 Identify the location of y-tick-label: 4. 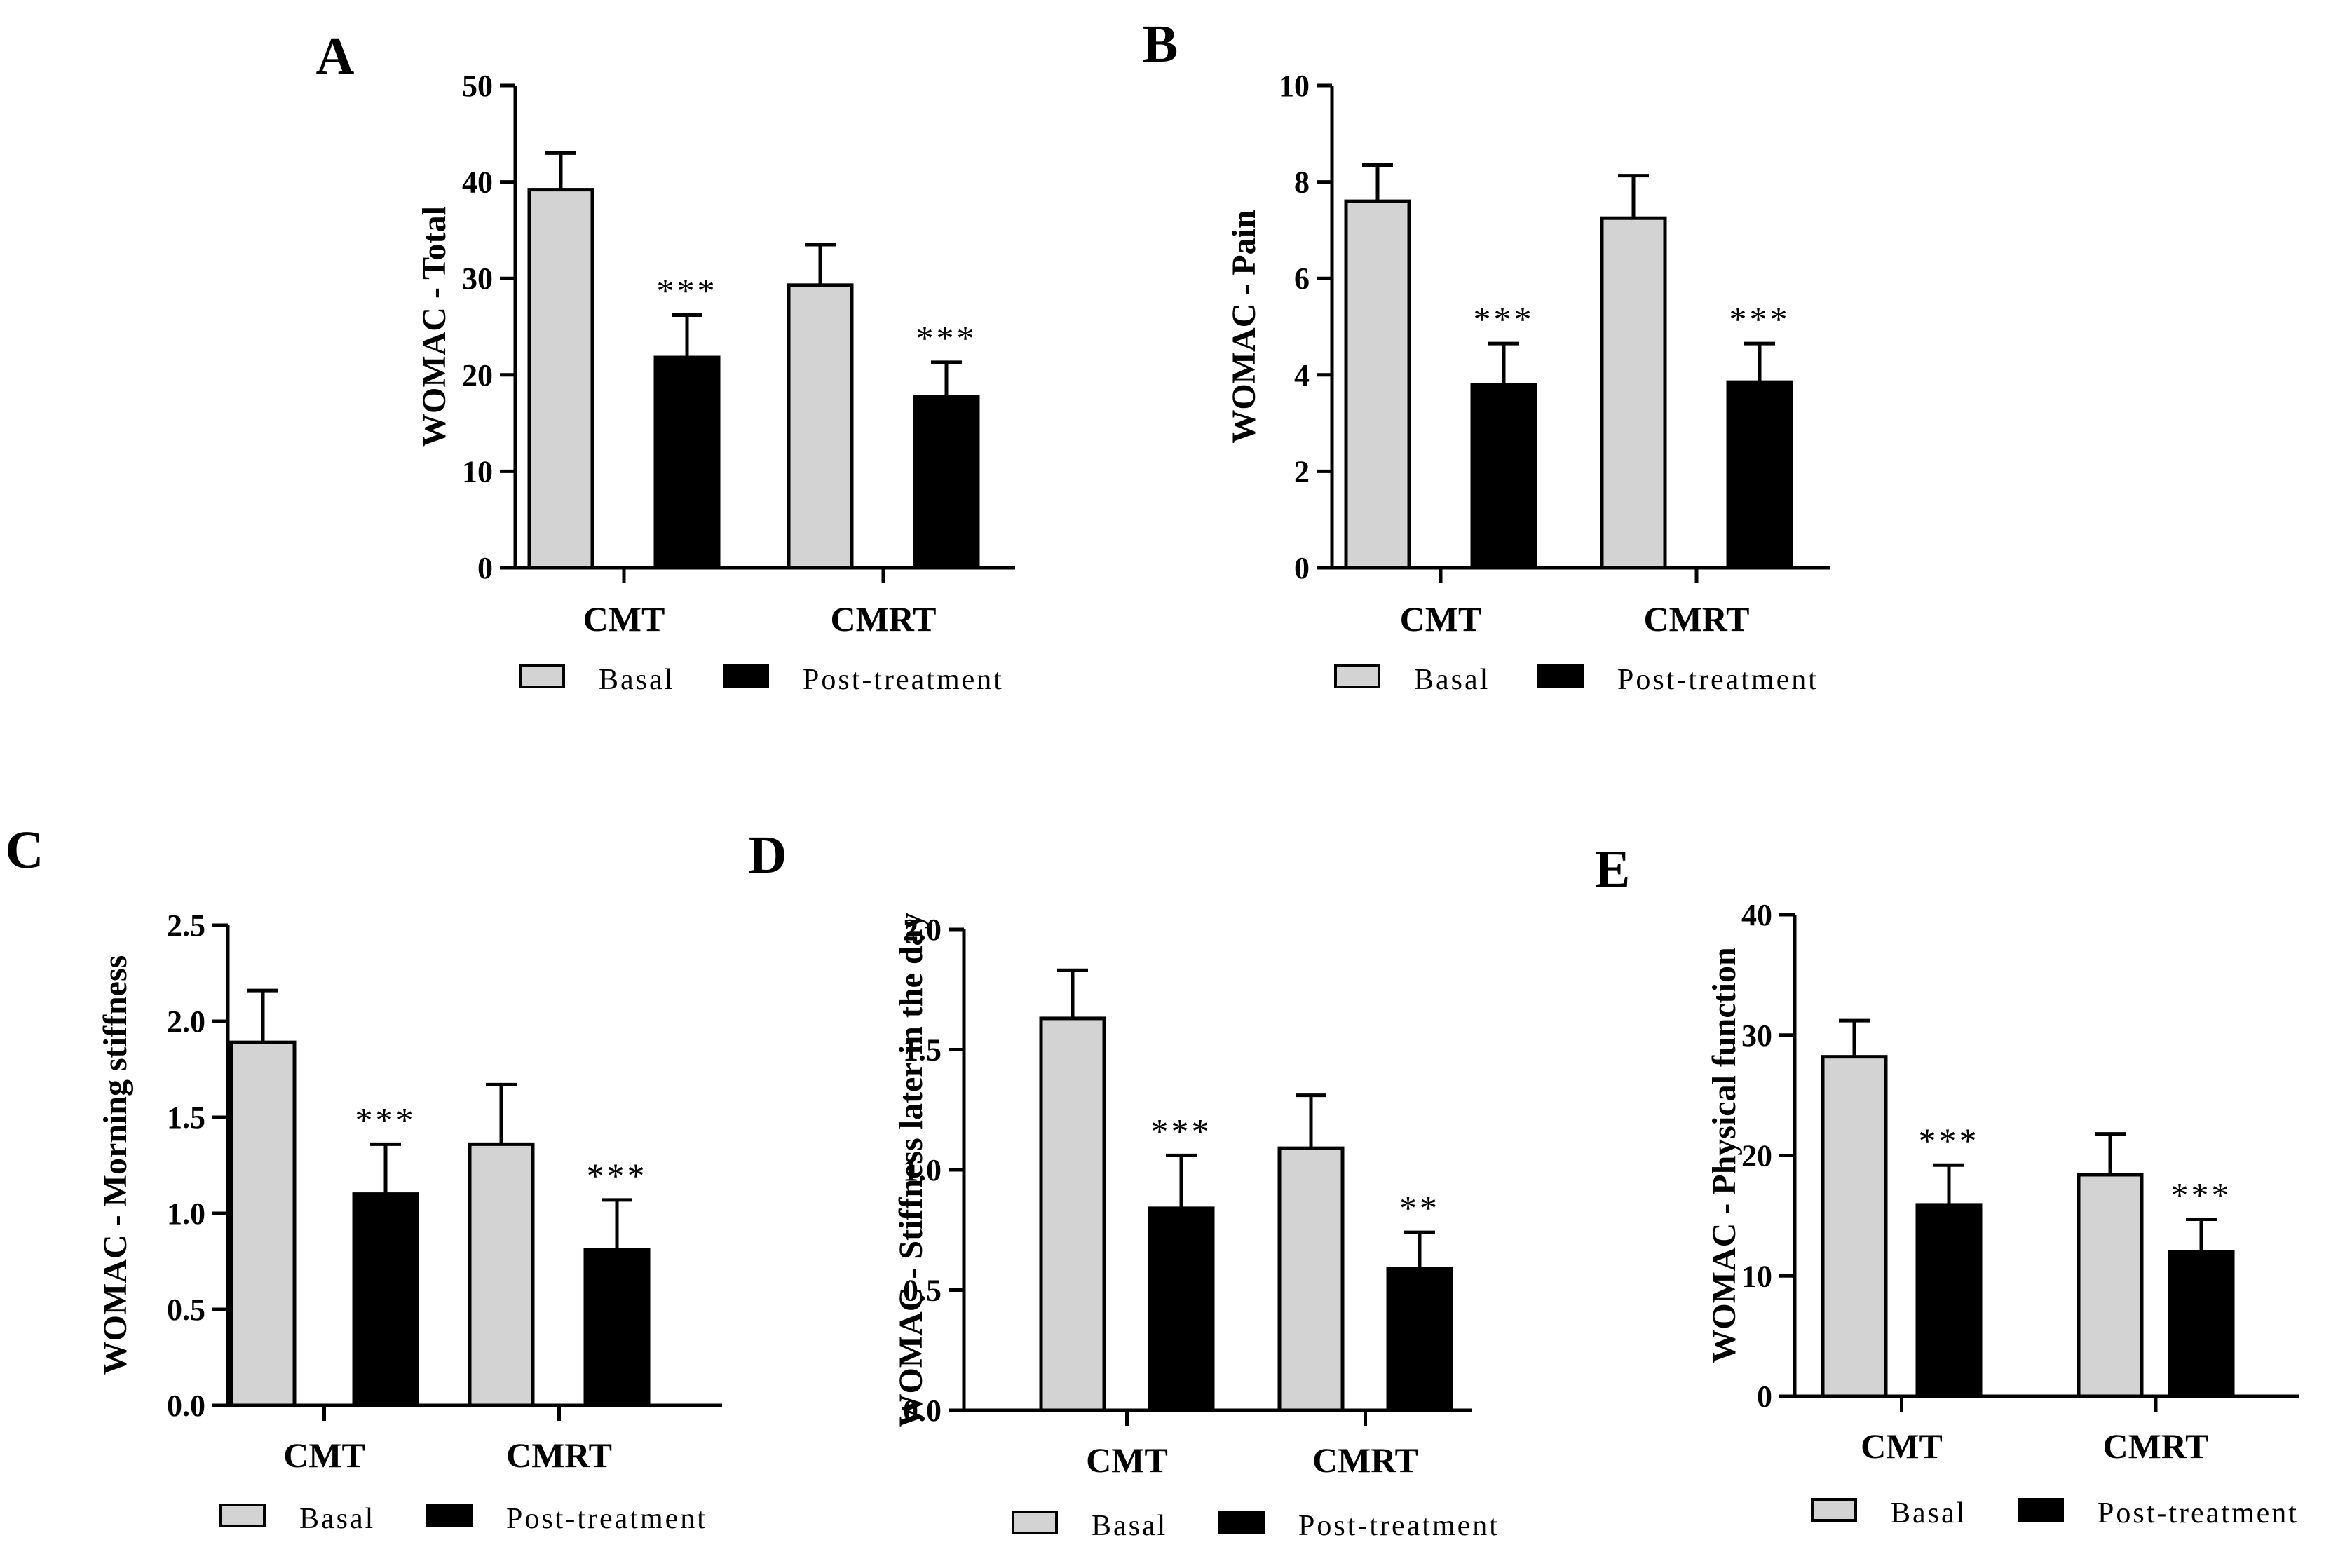
(1302, 375).